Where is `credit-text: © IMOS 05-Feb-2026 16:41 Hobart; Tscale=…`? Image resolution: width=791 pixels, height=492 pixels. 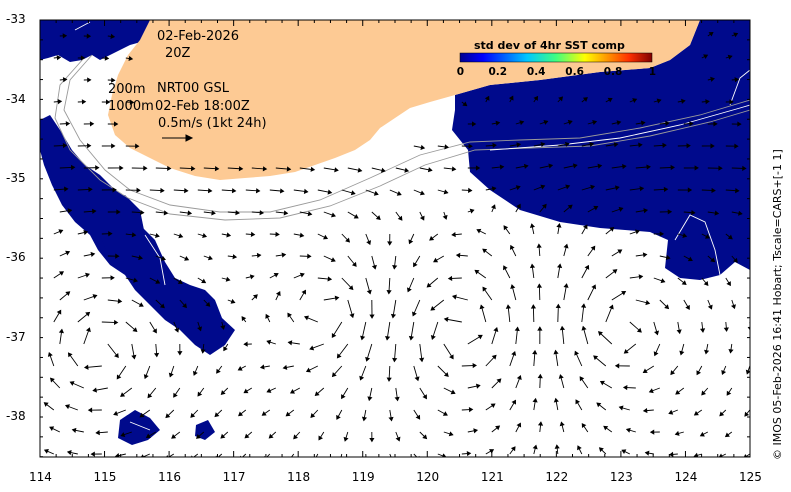 credit-text: © IMOS 05-Feb-2026 16:41 Hobart; Tscale=… is located at coordinates (777, 304).